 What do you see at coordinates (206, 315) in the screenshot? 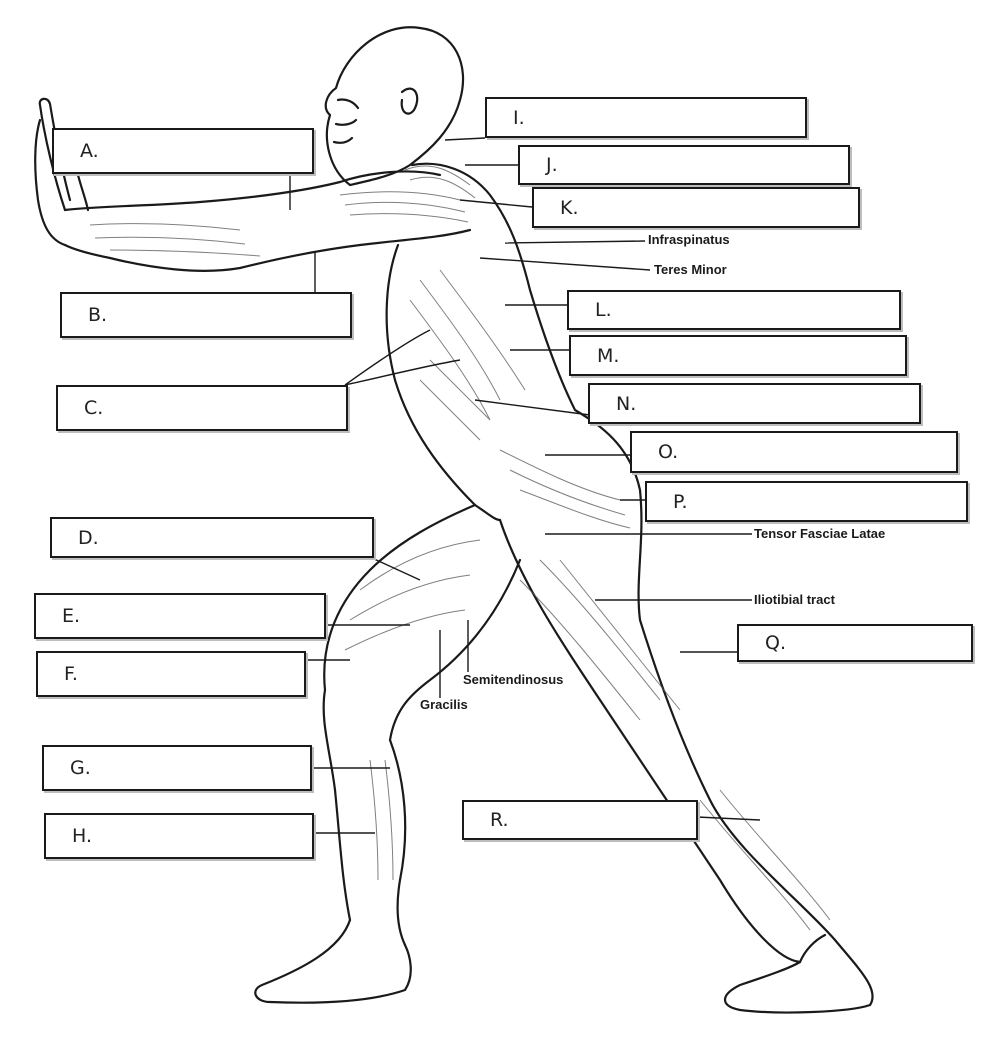
I see `label-box-B: B.` at bounding box center [206, 315].